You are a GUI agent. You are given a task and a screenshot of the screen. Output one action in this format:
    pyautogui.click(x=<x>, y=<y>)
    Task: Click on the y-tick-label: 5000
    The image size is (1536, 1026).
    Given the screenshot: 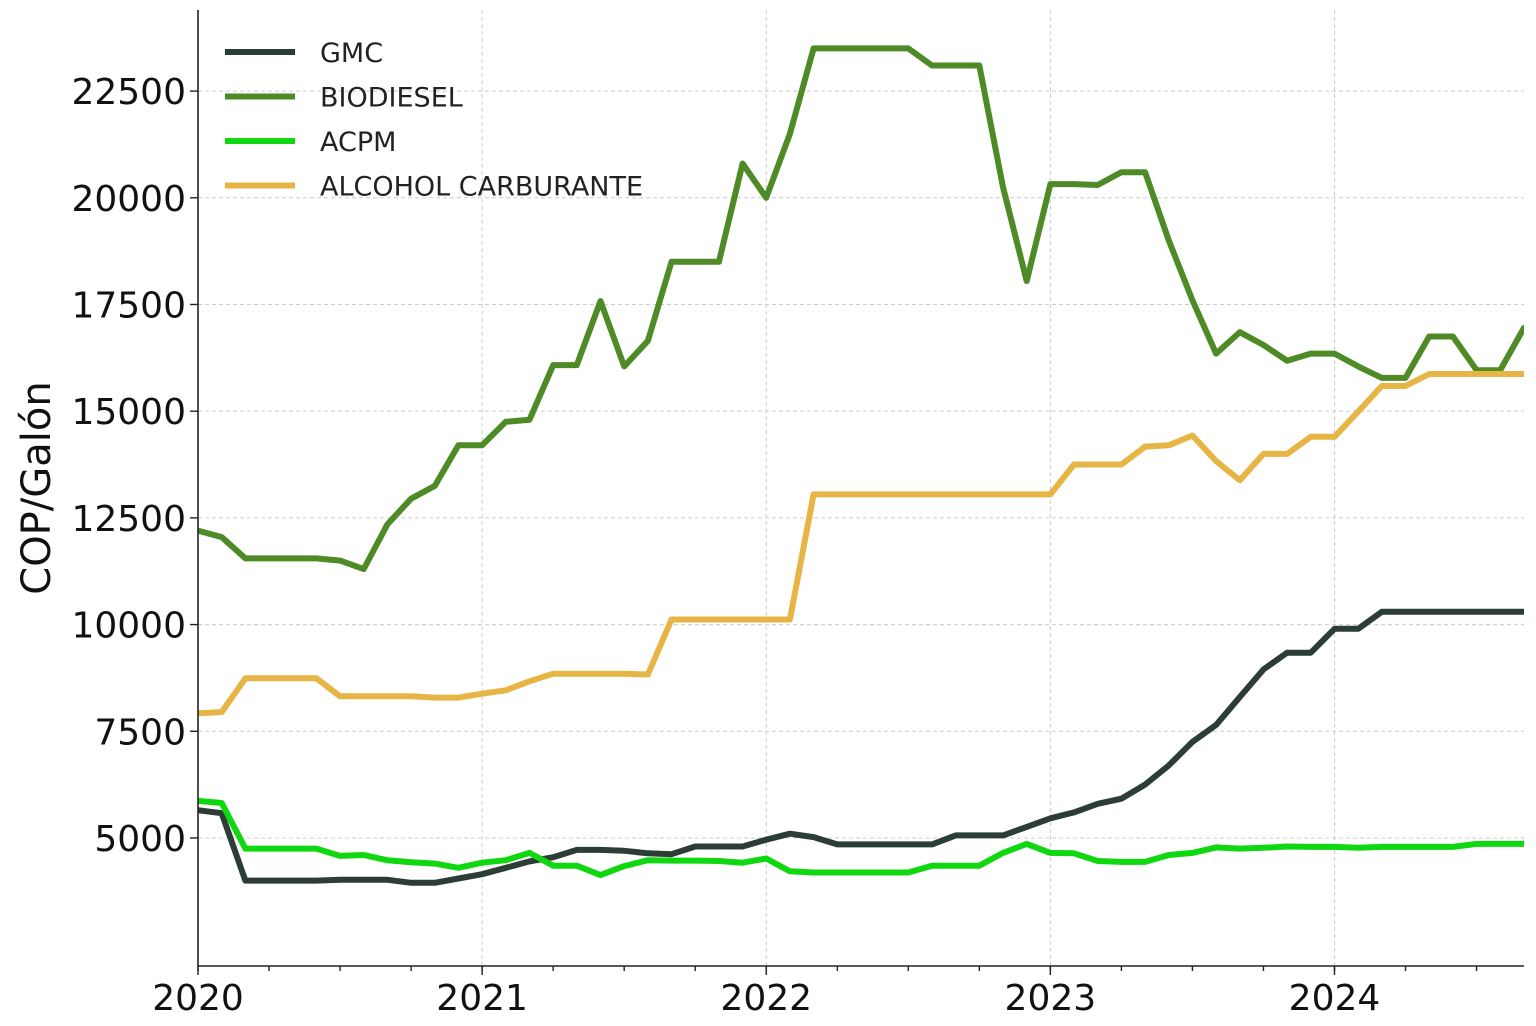 What is the action you would take?
    pyautogui.click(x=140, y=839)
    